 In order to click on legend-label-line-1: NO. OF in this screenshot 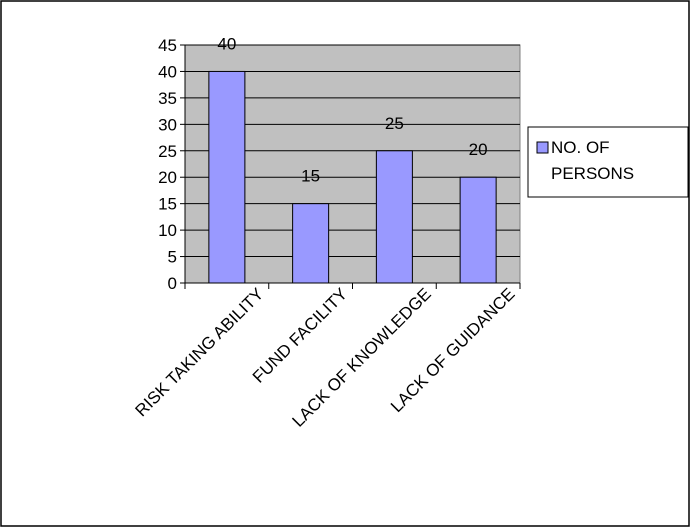, I will do `click(580, 147)`.